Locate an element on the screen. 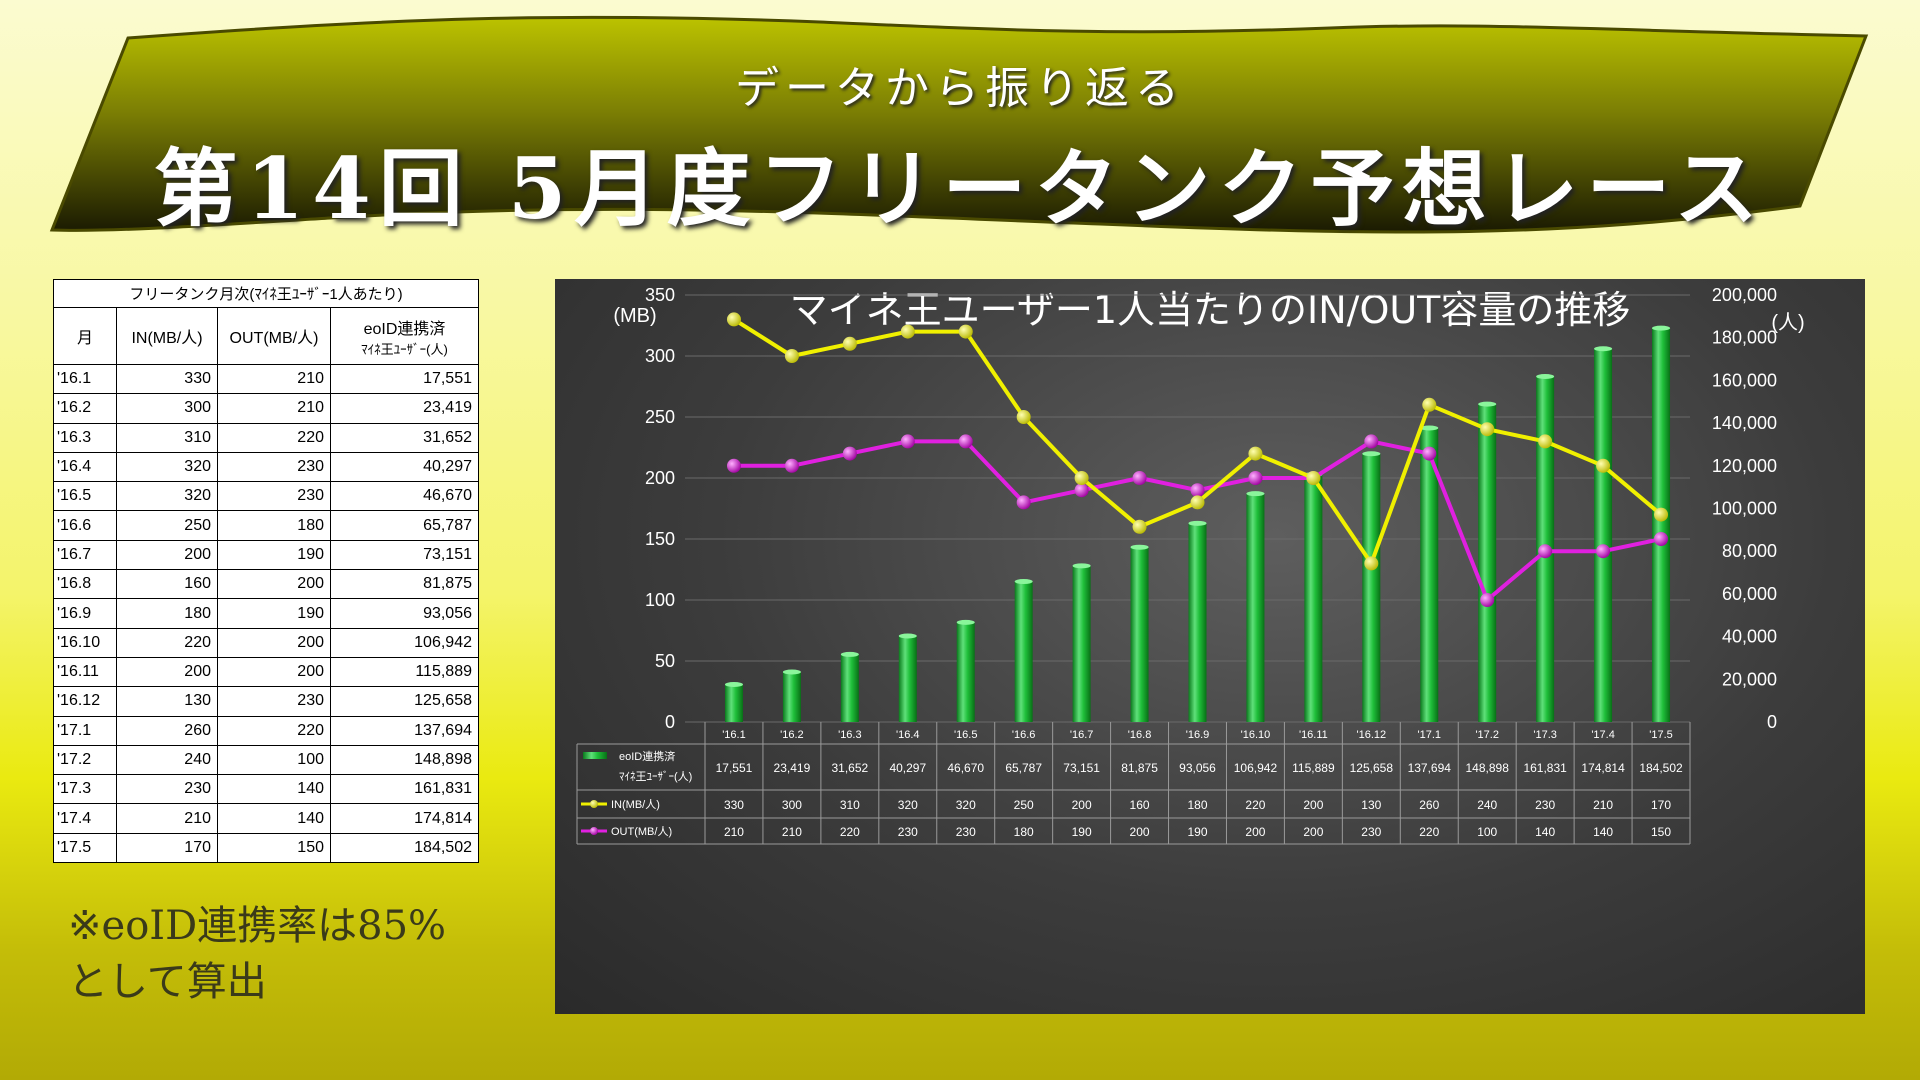  col-header-users-line1: eoID連携済 is located at coordinates (404, 329).